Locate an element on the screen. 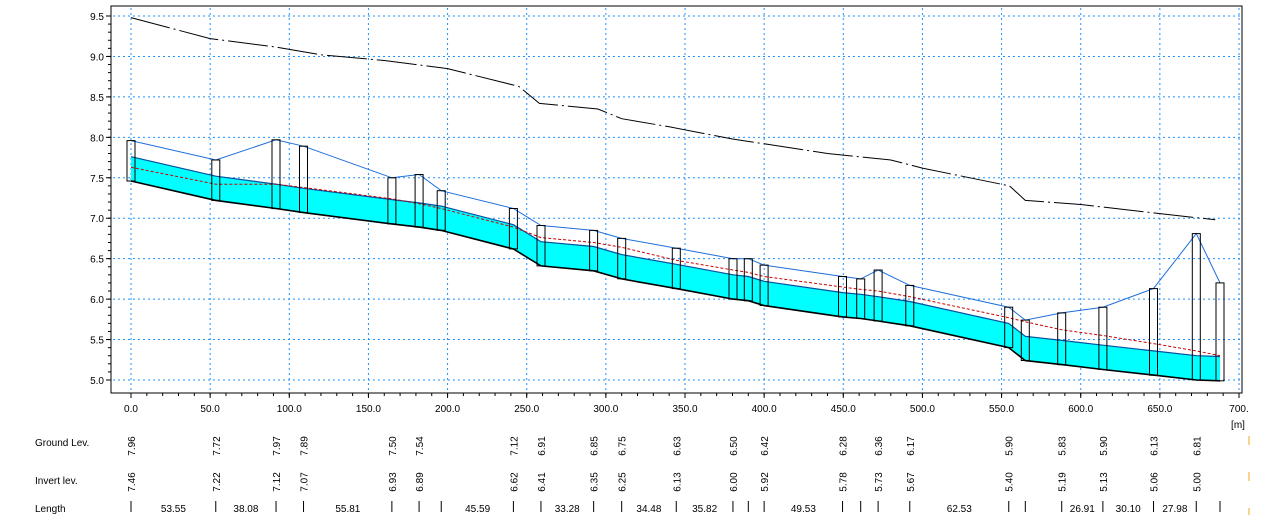 The width and height of the screenshot is (1277, 515). ground-level-value: 6.13 is located at coordinates (1155, 446).